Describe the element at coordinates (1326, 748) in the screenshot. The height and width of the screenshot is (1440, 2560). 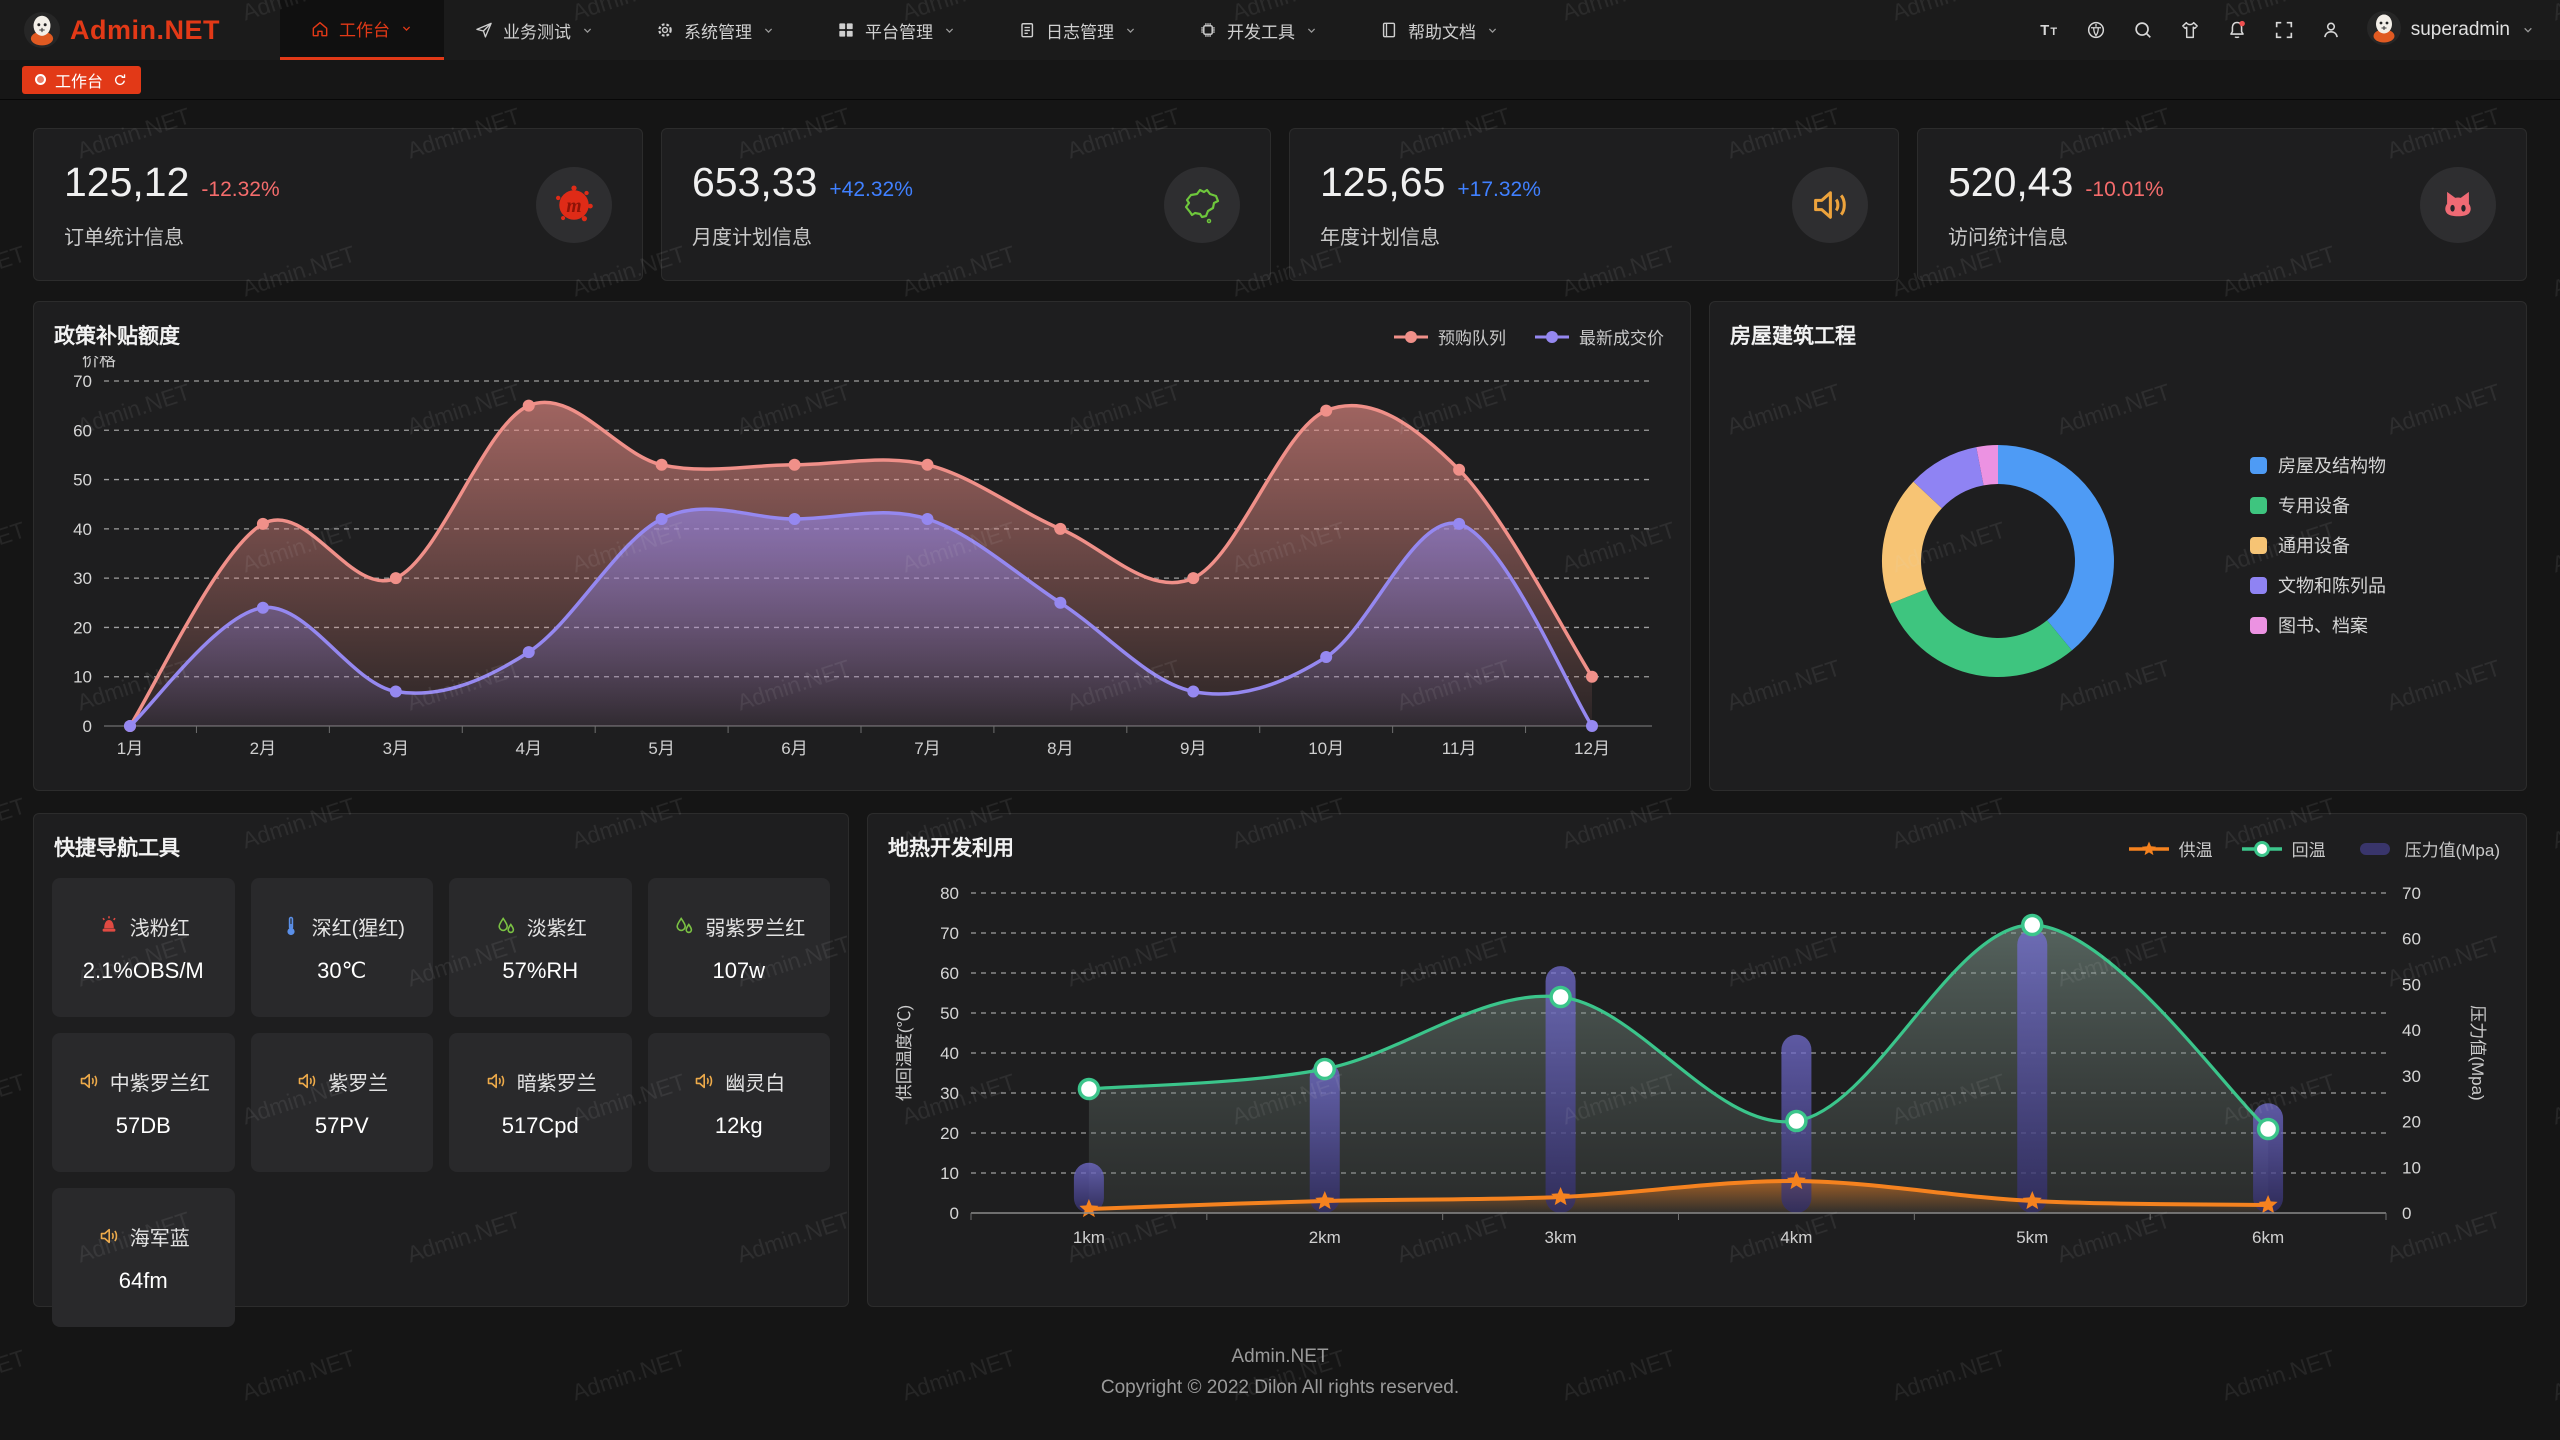
I see `svg-text: 10月` at that location.